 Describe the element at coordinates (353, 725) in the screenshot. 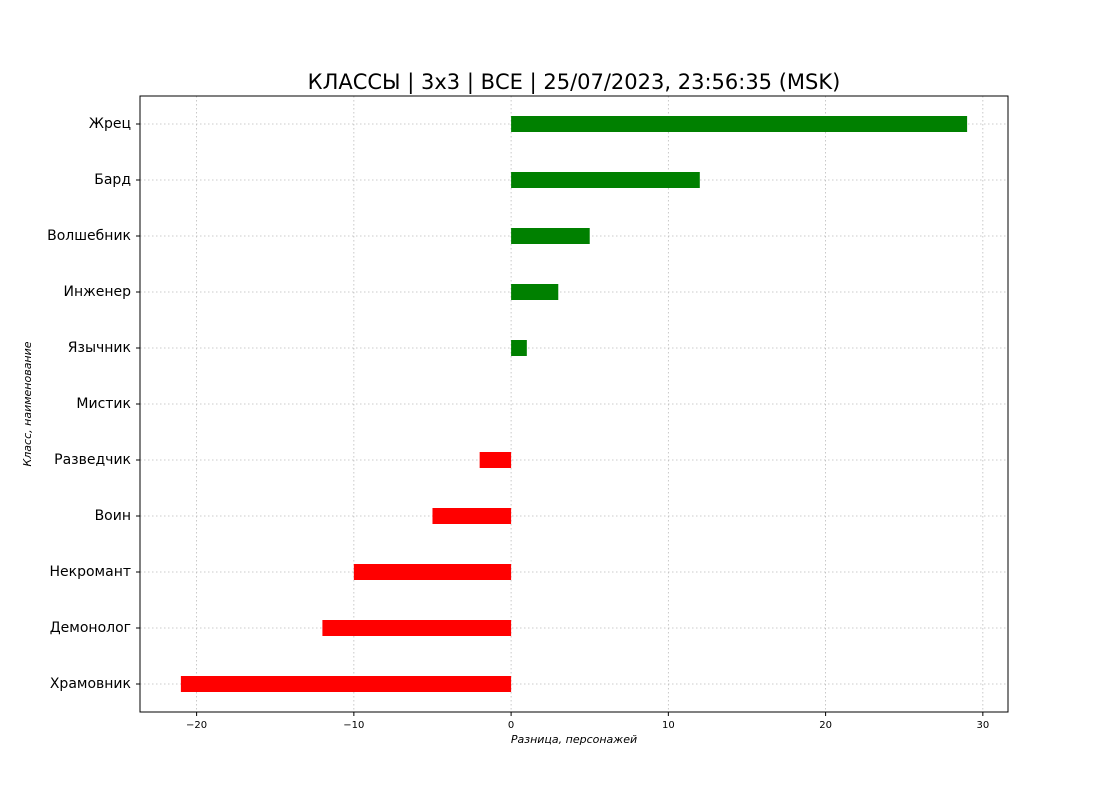

I see `x-tick-label: −10` at that location.